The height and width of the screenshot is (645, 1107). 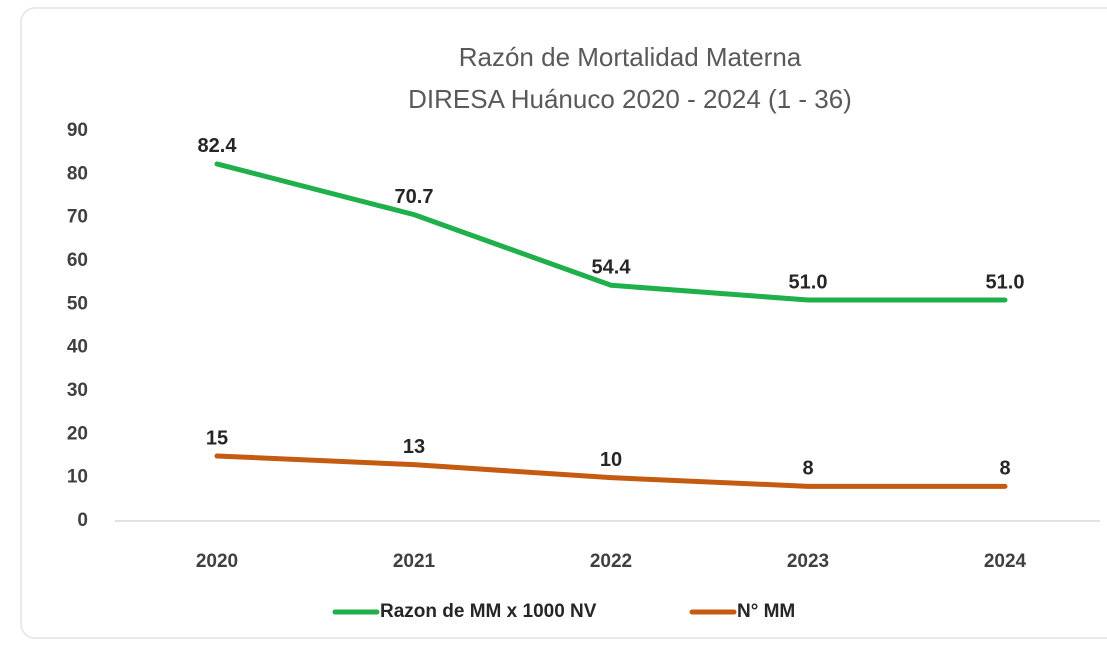 What do you see at coordinates (808, 561) in the screenshot?
I see `x-tick-label: 2023` at bounding box center [808, 561].